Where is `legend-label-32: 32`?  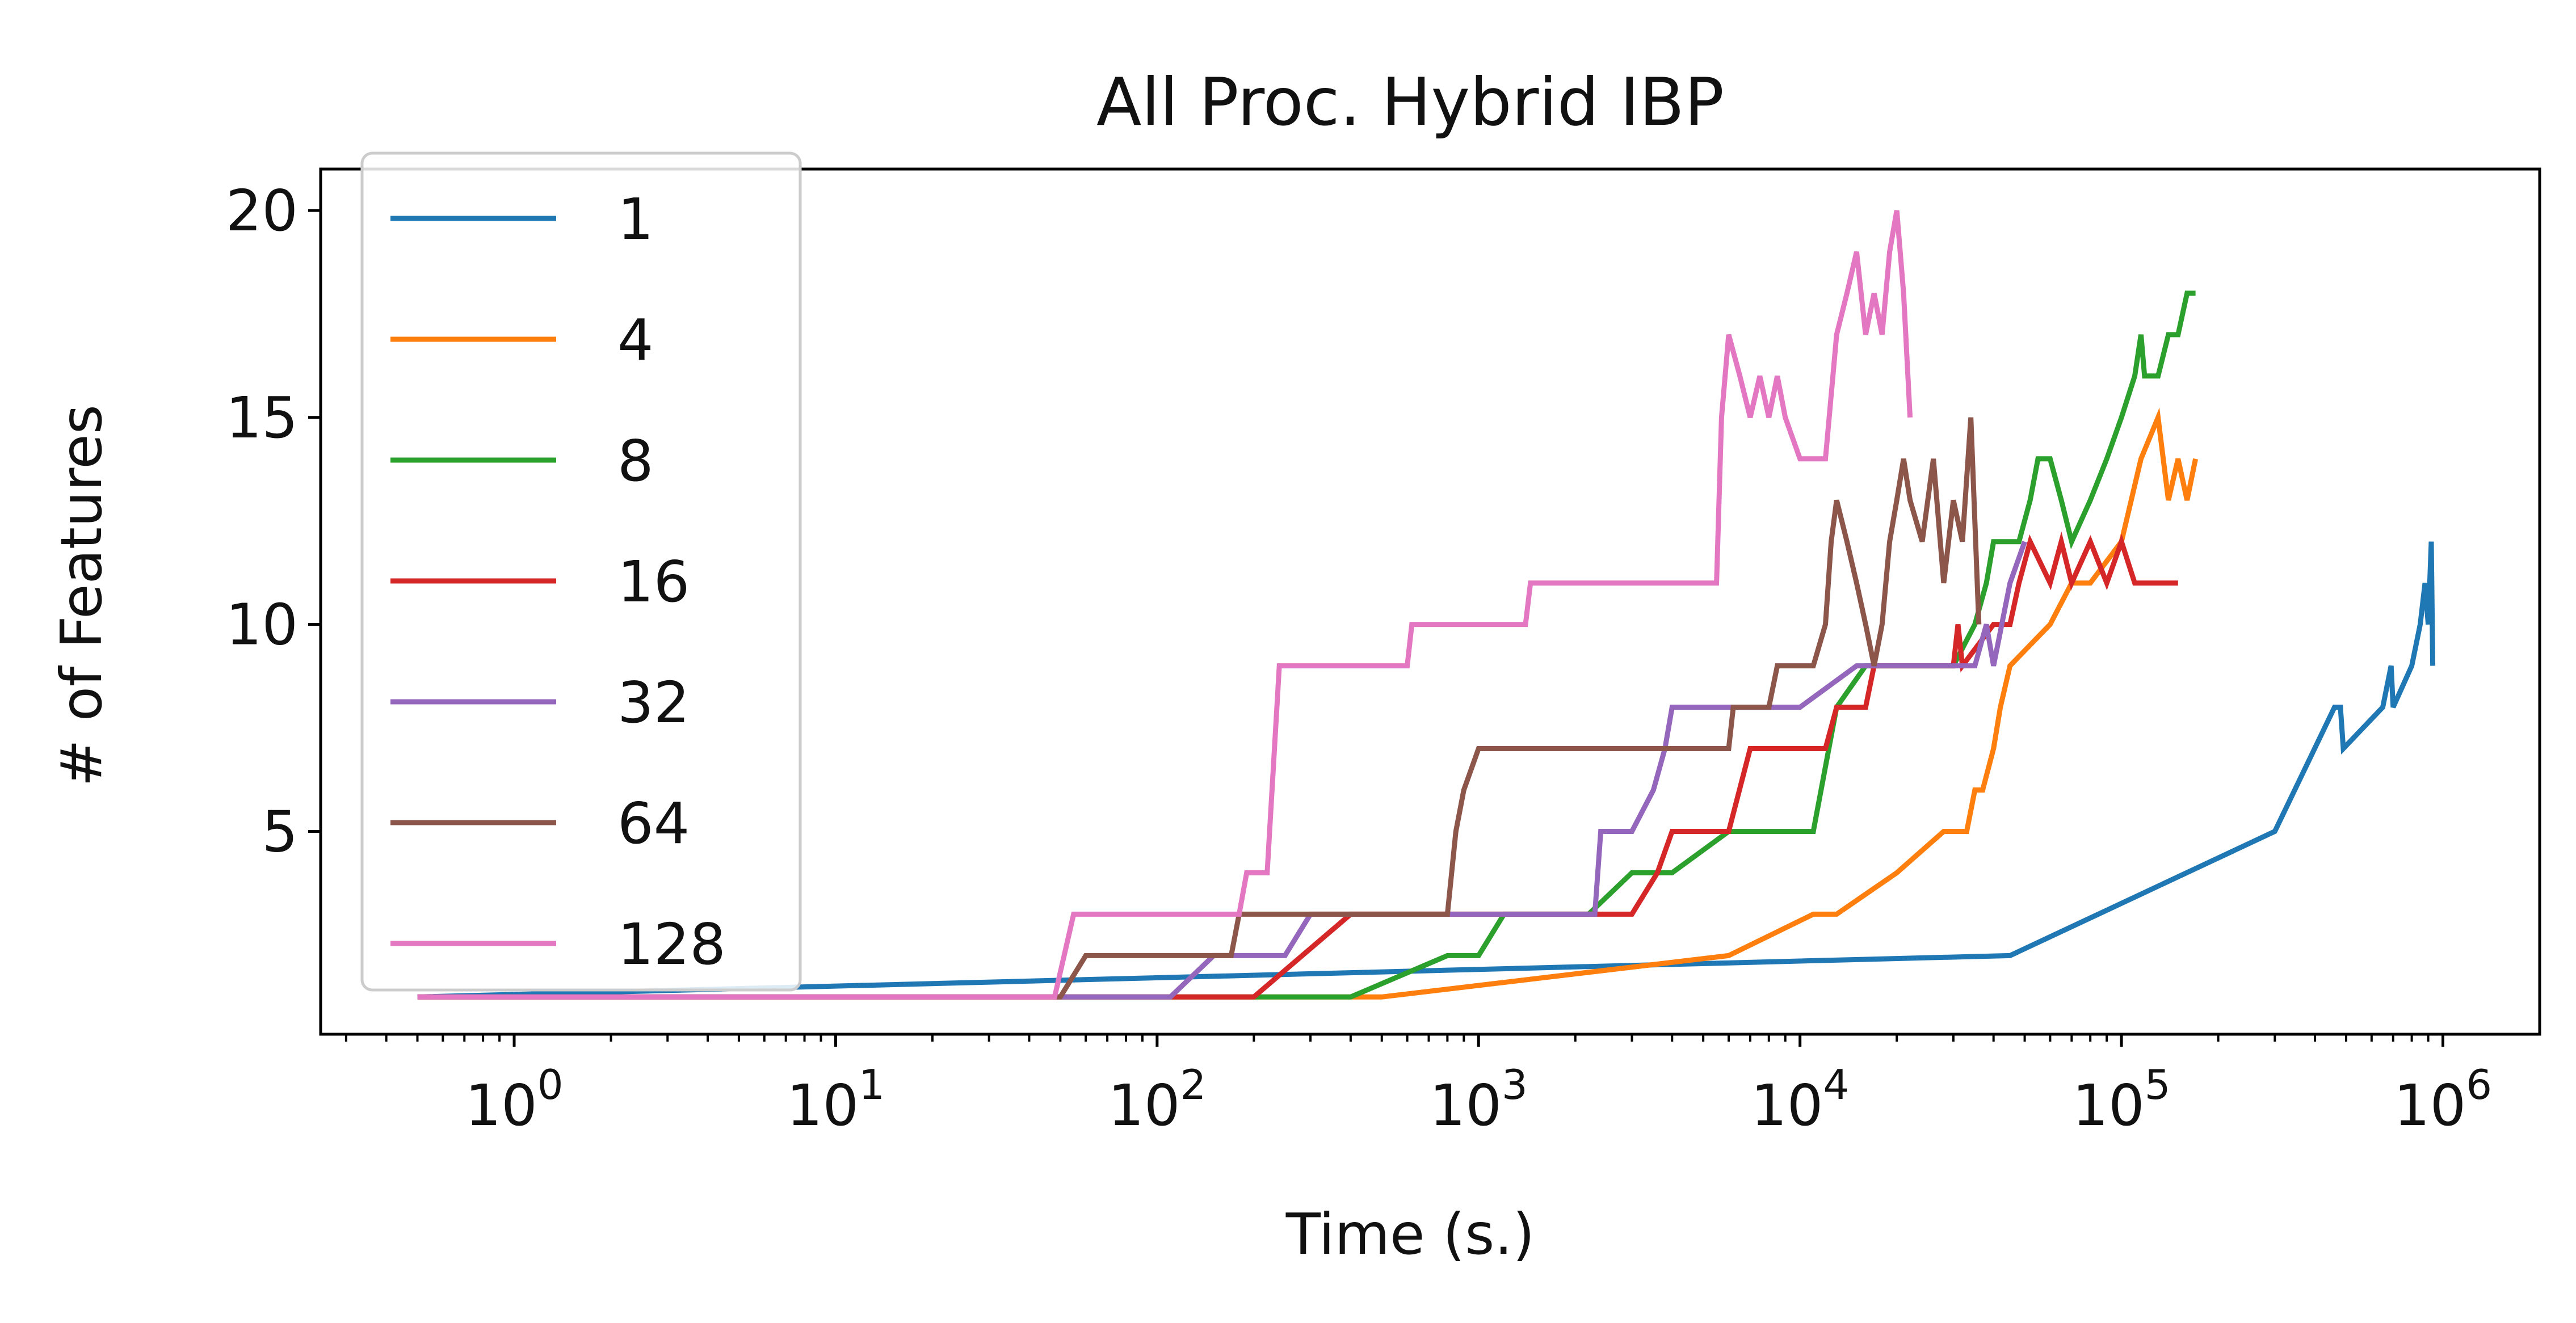
legend-label-32: 32 is located at coordinates (653, 702).